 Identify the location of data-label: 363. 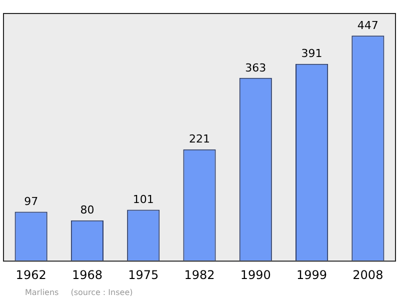
(255, 67).